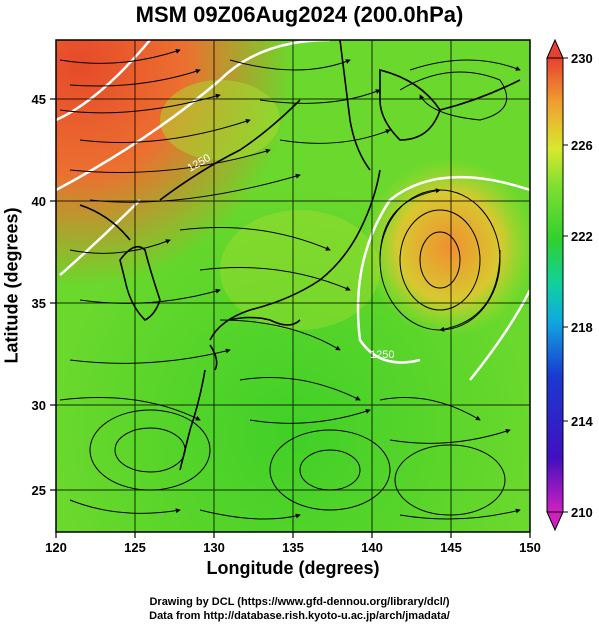 Image resolution: width=599 pixels, height=625 pixels. I want to click on colorbar-tick-label: 214, so click(582, 421).